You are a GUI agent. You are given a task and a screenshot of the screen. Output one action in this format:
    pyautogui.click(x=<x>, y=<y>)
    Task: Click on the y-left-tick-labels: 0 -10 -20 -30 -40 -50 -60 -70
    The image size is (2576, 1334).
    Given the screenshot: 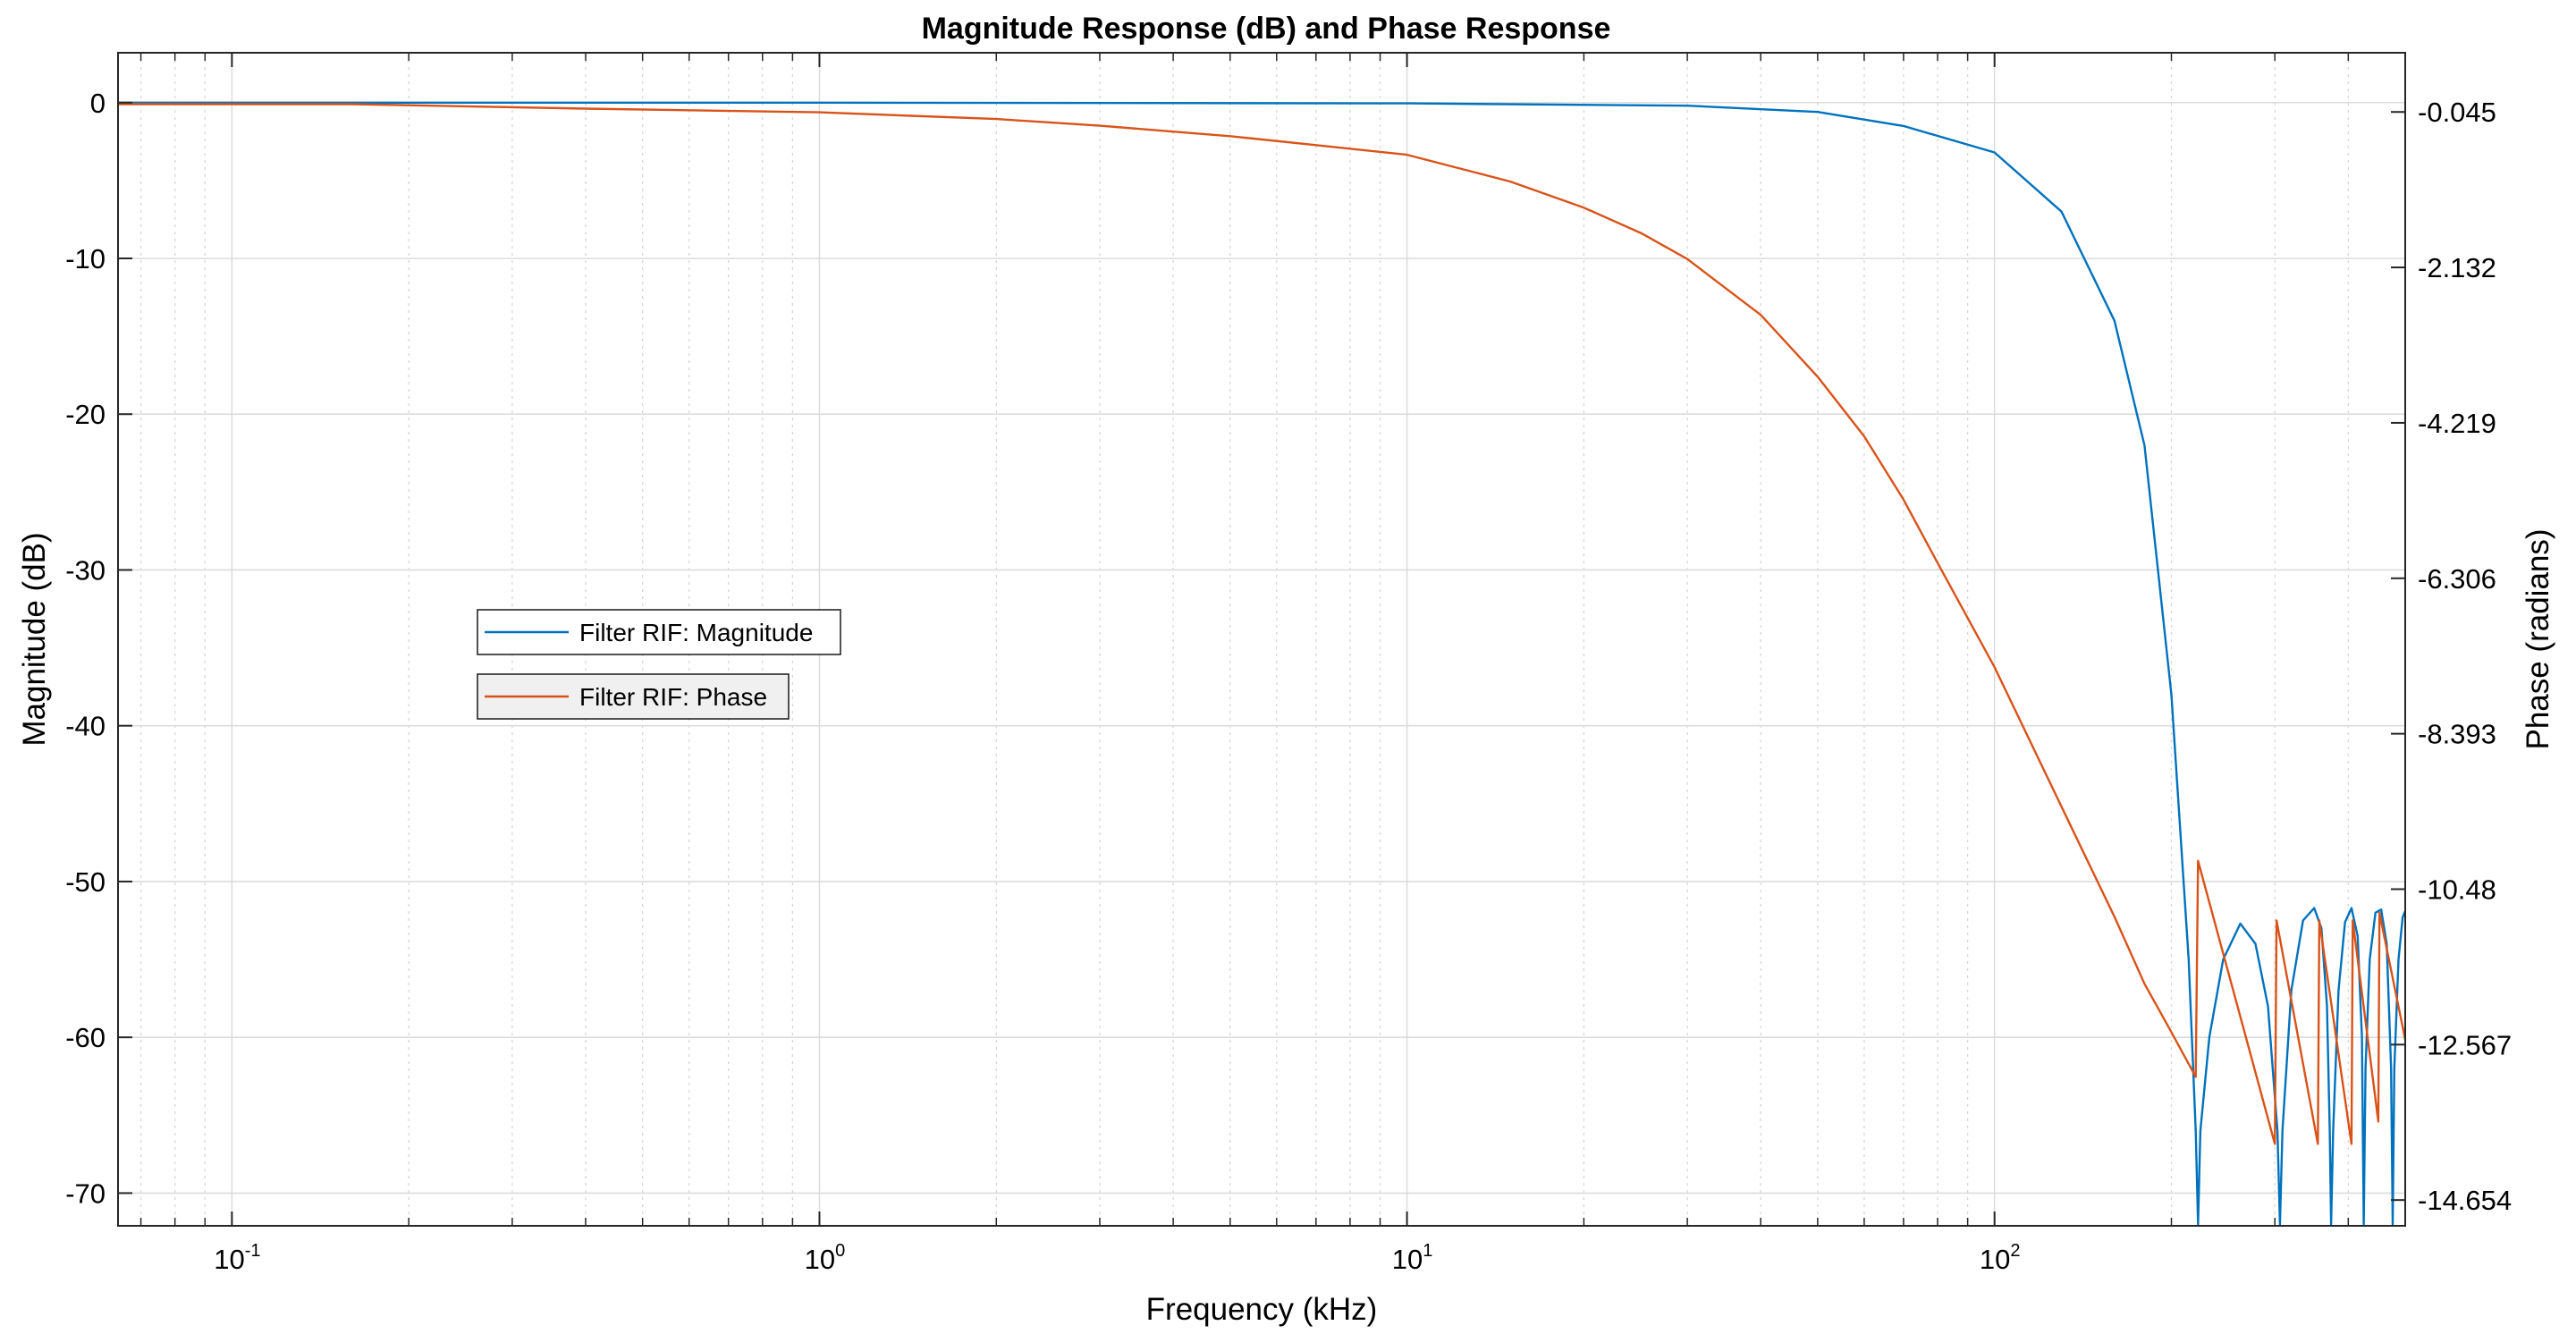 What is the action you would take?
    pyautogui.click(x=85, y=649)
    